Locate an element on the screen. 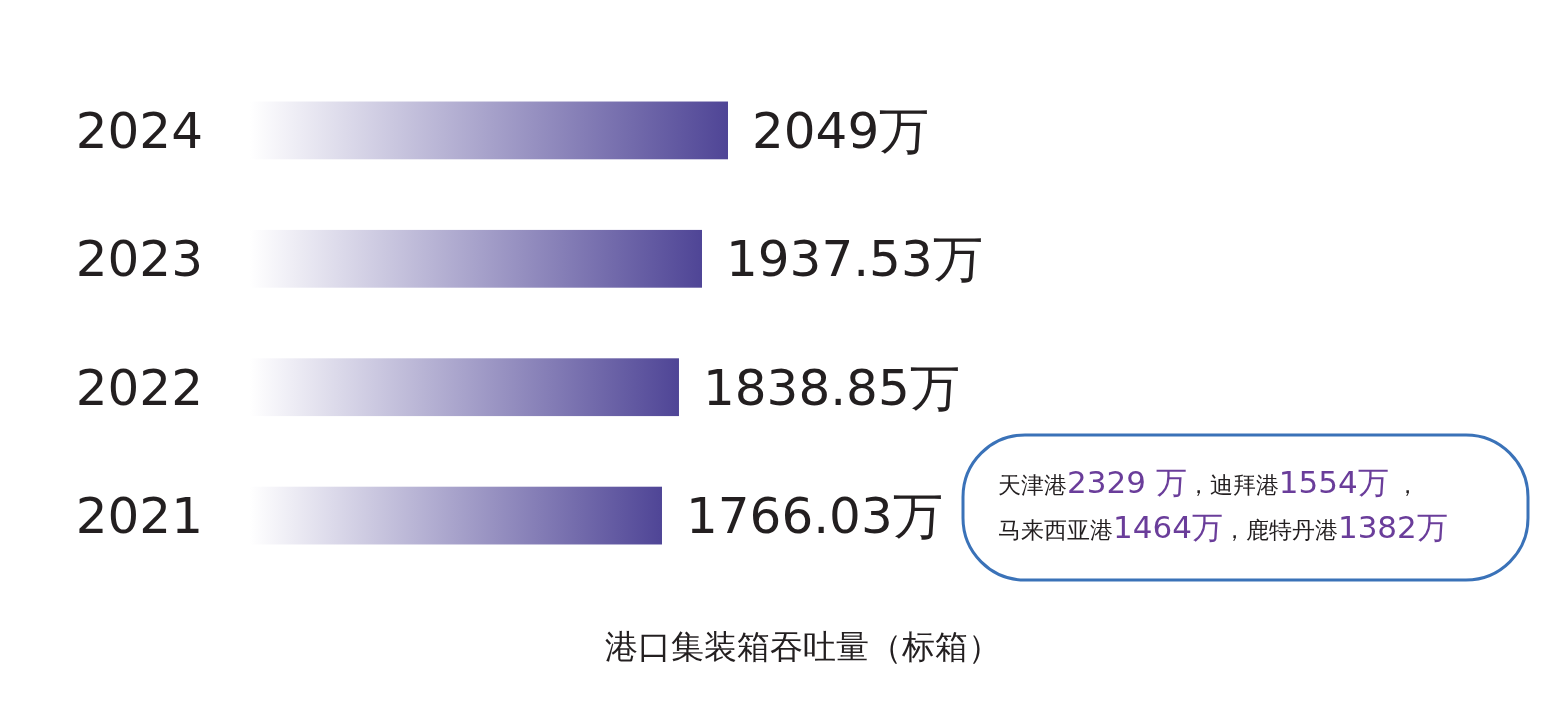 The width and height of the screenshot is (1558, 714). data-label: 1838.85万 is located at coordinates (831, 387).